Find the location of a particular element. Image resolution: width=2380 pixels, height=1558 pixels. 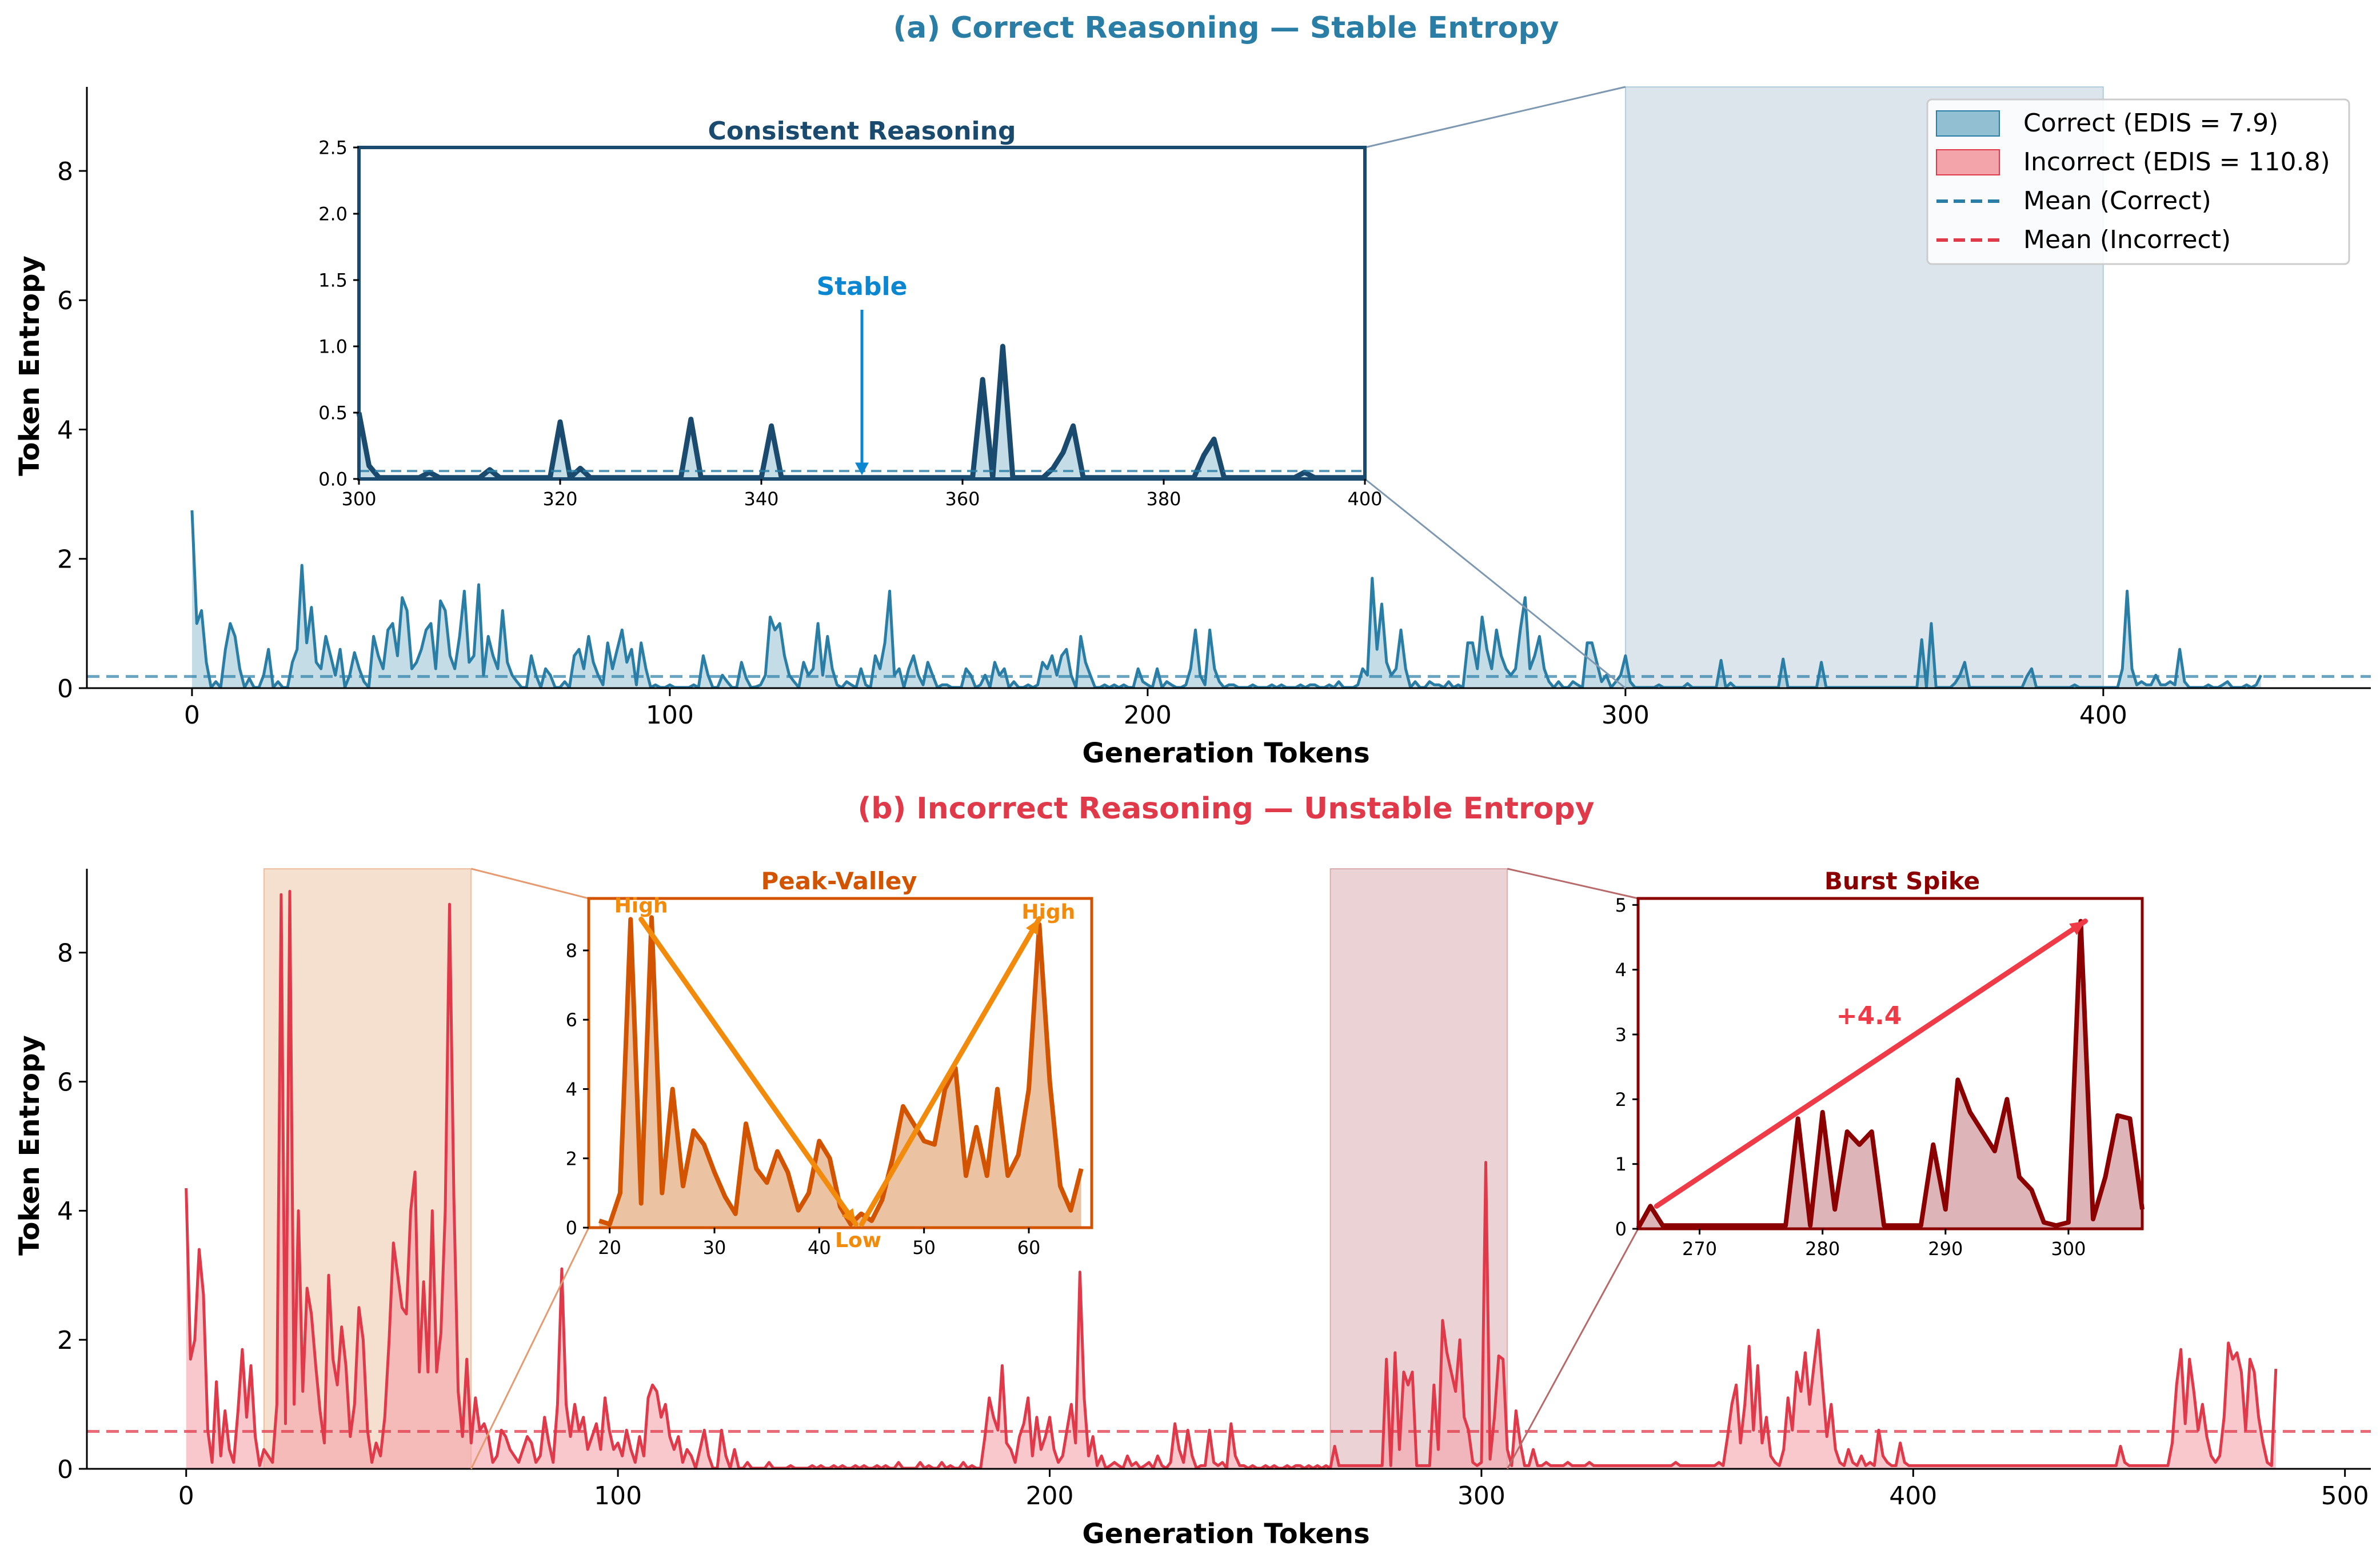

inset-bs-background is located at coordinates (1890, 1063).